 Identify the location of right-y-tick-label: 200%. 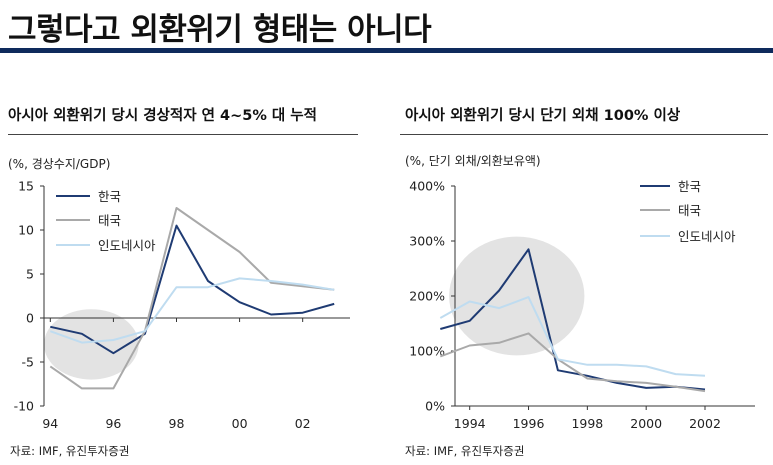
(427, 296).